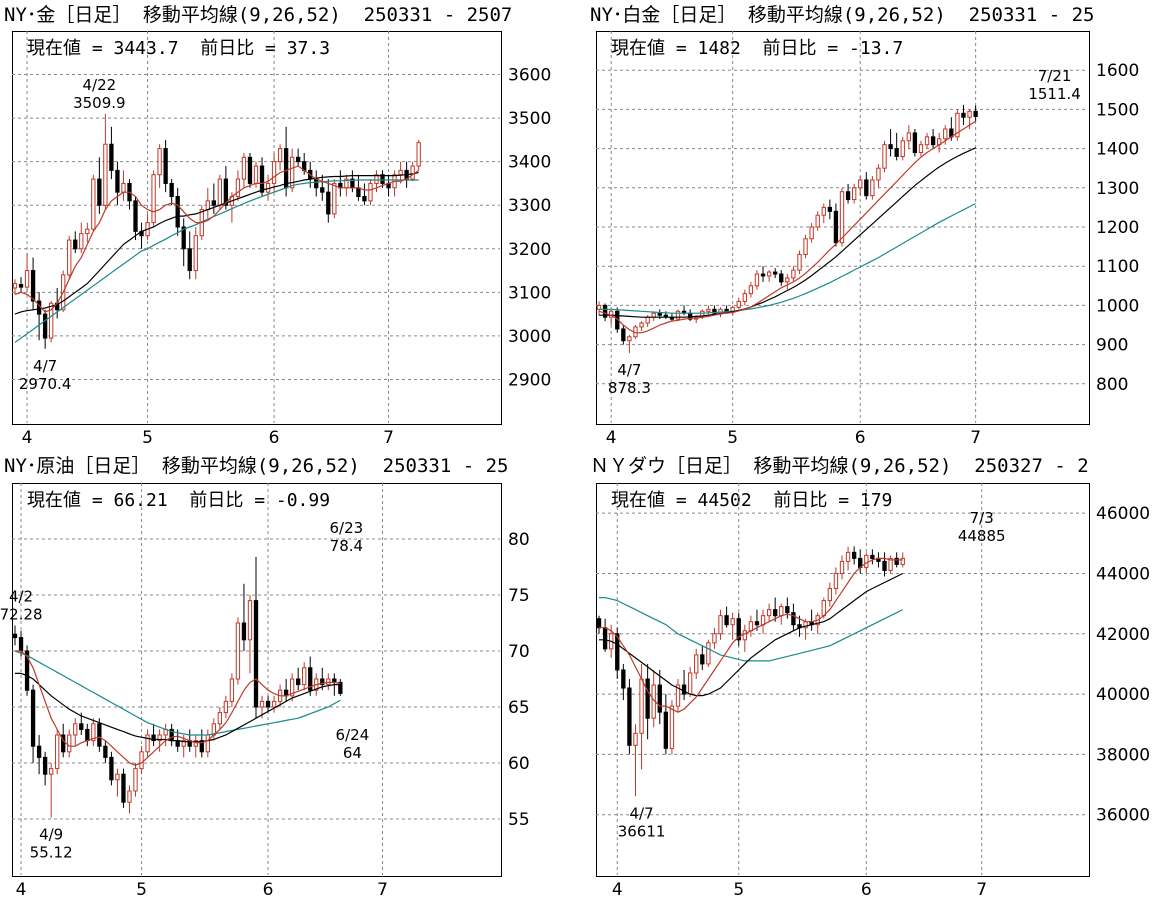 The image size is (1171, 902). What do you see at coordinates (1112, 385) in the screenshot?
I see `y-tick-label: 800` at bounding box center [1112, 385].